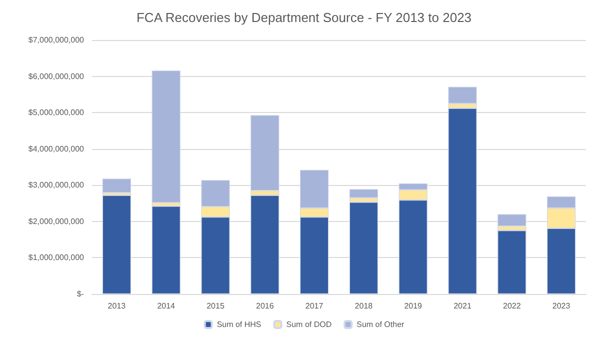  What do you see at coordinates (561, 306) in the screenshot?
I see `x-tick-label: 2023` at bounding box center [561, 306].